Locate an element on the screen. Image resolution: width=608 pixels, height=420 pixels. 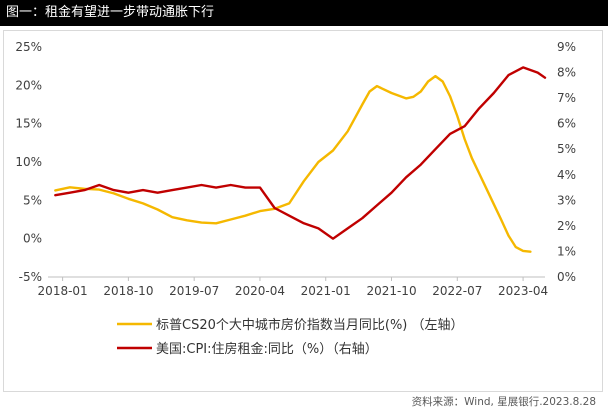
y-right-tick-label: 3% is located at coordinates (566, 200).